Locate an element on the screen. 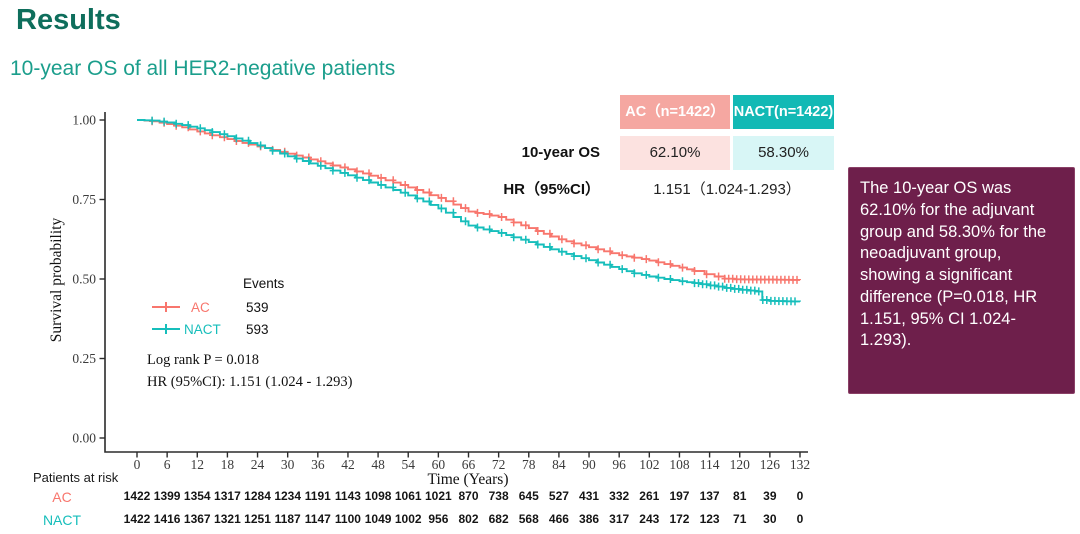 This screenshot has width=1080, height=534. risk-value: 81 is located at coordinates (740, 496).